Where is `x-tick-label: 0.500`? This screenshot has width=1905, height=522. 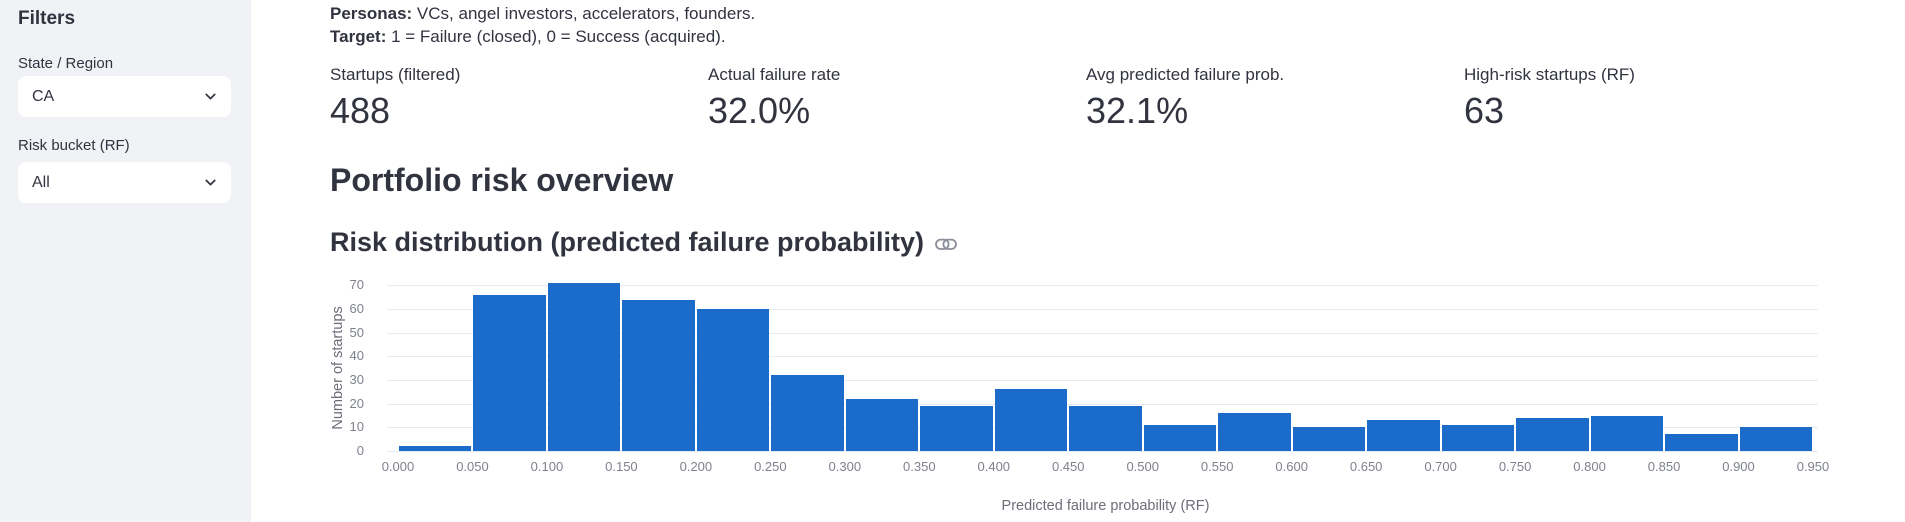 x-tick-label: 0.500 is located at coordinates (1142, 466).